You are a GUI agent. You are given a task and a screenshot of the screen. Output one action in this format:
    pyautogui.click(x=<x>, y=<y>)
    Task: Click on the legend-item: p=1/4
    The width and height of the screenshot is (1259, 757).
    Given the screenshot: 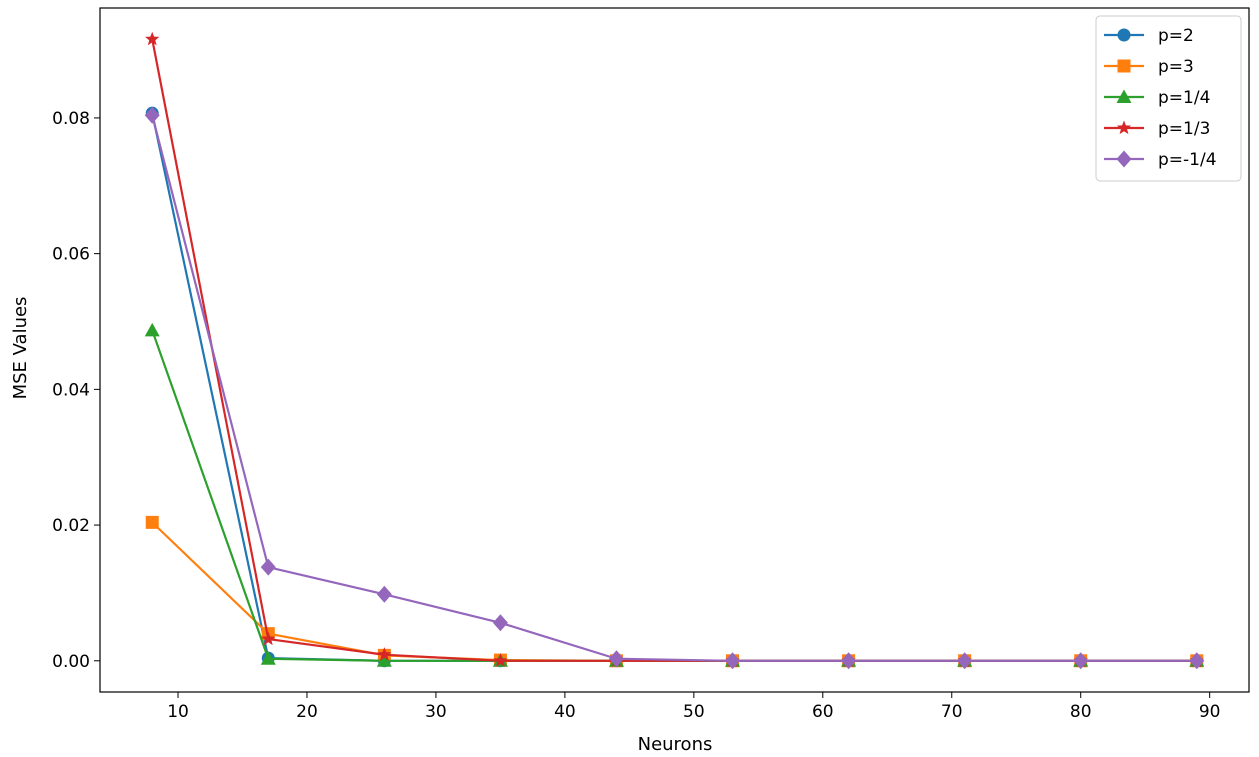 What is the action you would take?
    pyautogui.click(x=1157, y=98)
    